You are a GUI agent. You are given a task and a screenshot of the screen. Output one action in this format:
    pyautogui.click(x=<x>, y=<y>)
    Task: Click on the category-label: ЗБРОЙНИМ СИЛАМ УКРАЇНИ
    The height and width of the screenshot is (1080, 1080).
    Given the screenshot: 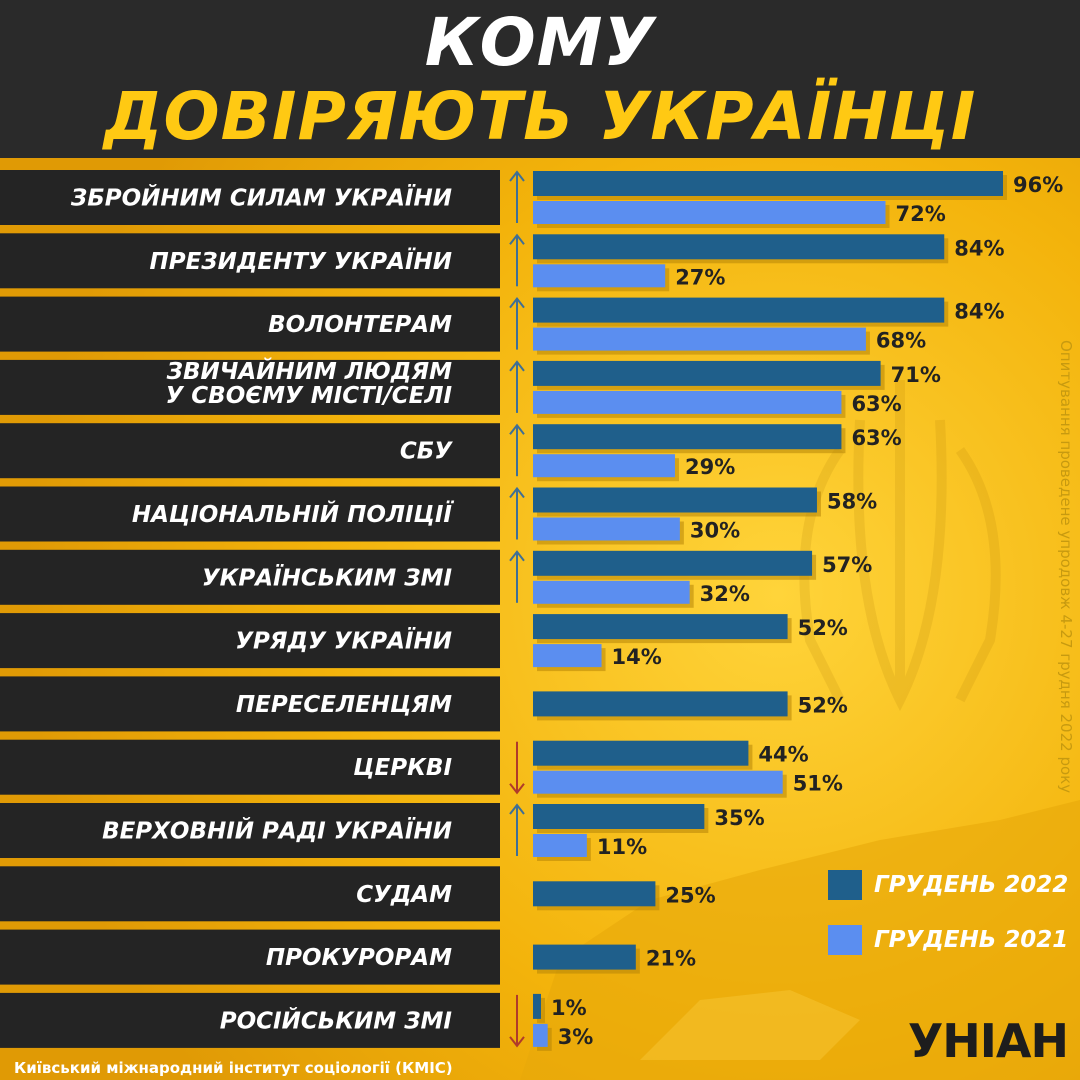 What is the action you would take?
    pyautogui.click(x=261, y=198)
    